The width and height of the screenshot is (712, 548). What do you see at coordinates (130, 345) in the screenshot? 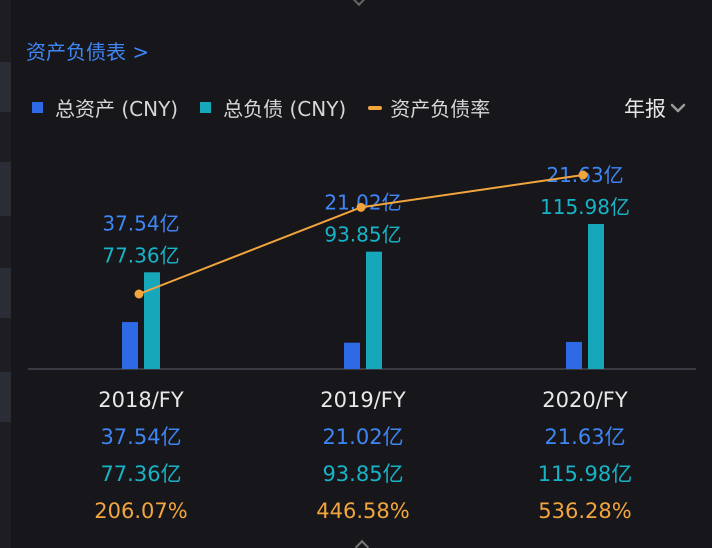
I see `bar-assets-2018/FY` at bounding box center [130, 345].